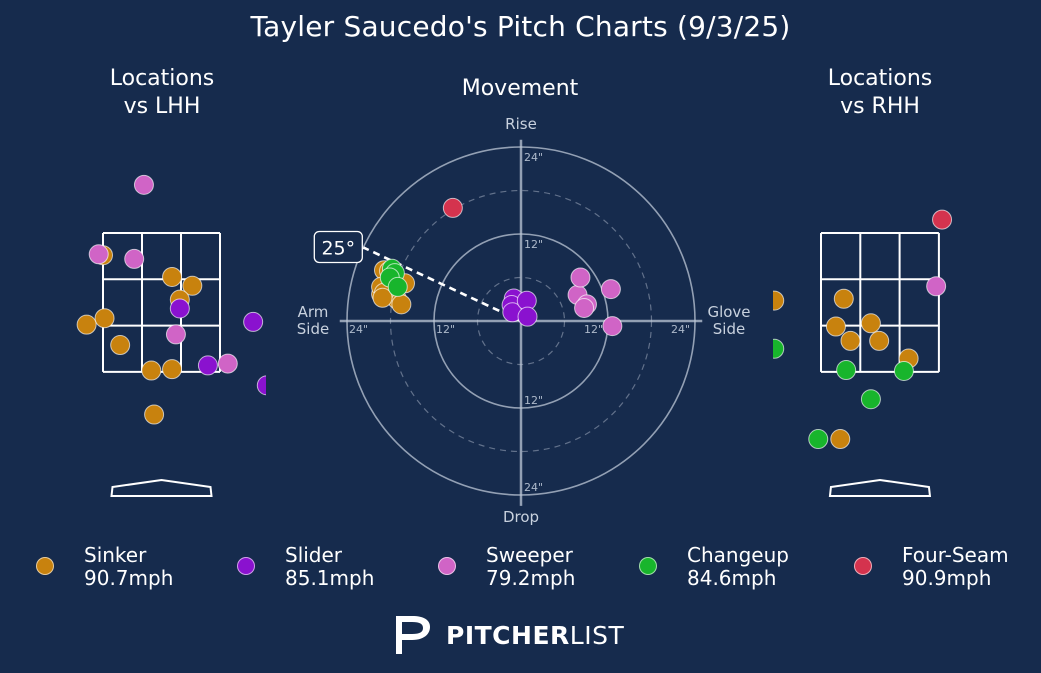 This screenshot has width=1041, height=673. What do you see at coordinates (936, 286) in the screenshot?
I see `rhh-pitch-sweeper` at bounding box center [936, 286].